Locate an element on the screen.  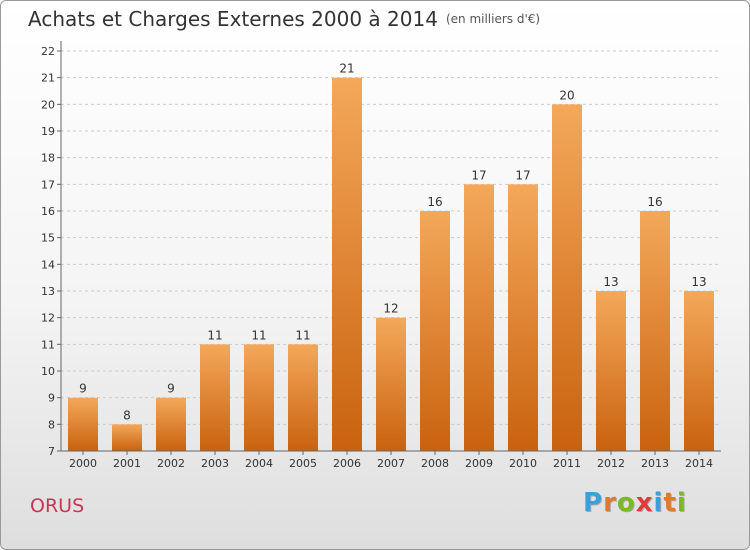
y-tick-label: 10 is located at coordinates (48, 371).